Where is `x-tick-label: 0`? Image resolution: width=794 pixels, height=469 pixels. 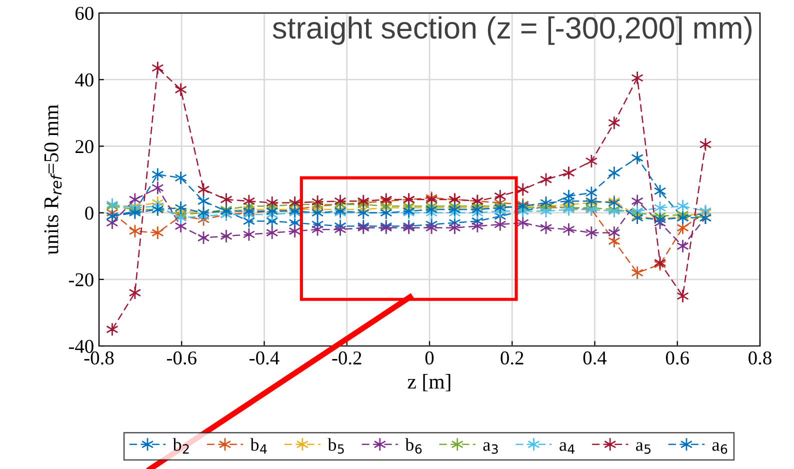
x-tick-label: 0 is located at coordinates (429, 358).